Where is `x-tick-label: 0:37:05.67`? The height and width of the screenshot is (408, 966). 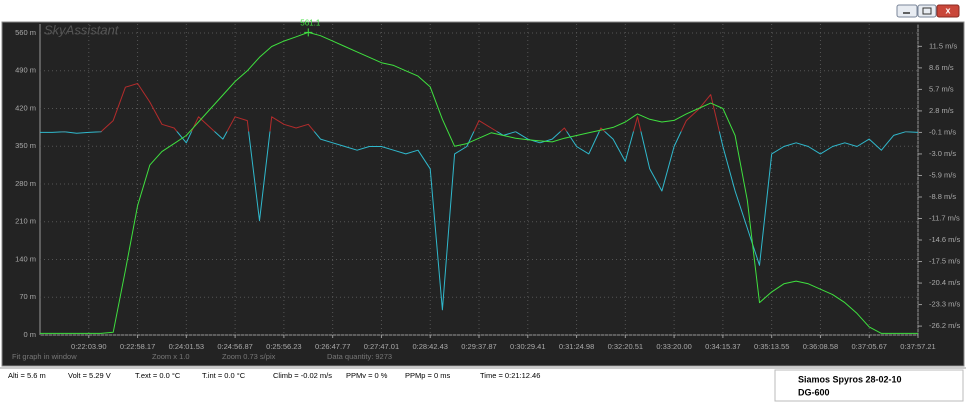 x-tick-label: 0:37:05.67 is located at coordinates (868, 346).